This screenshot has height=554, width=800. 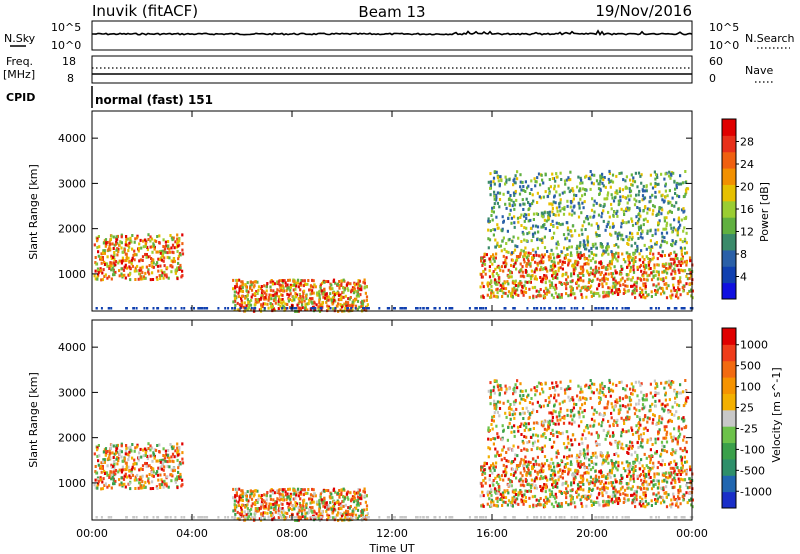 I want to click on power-colorbar-tick: 16, so click(x=747, y=209).